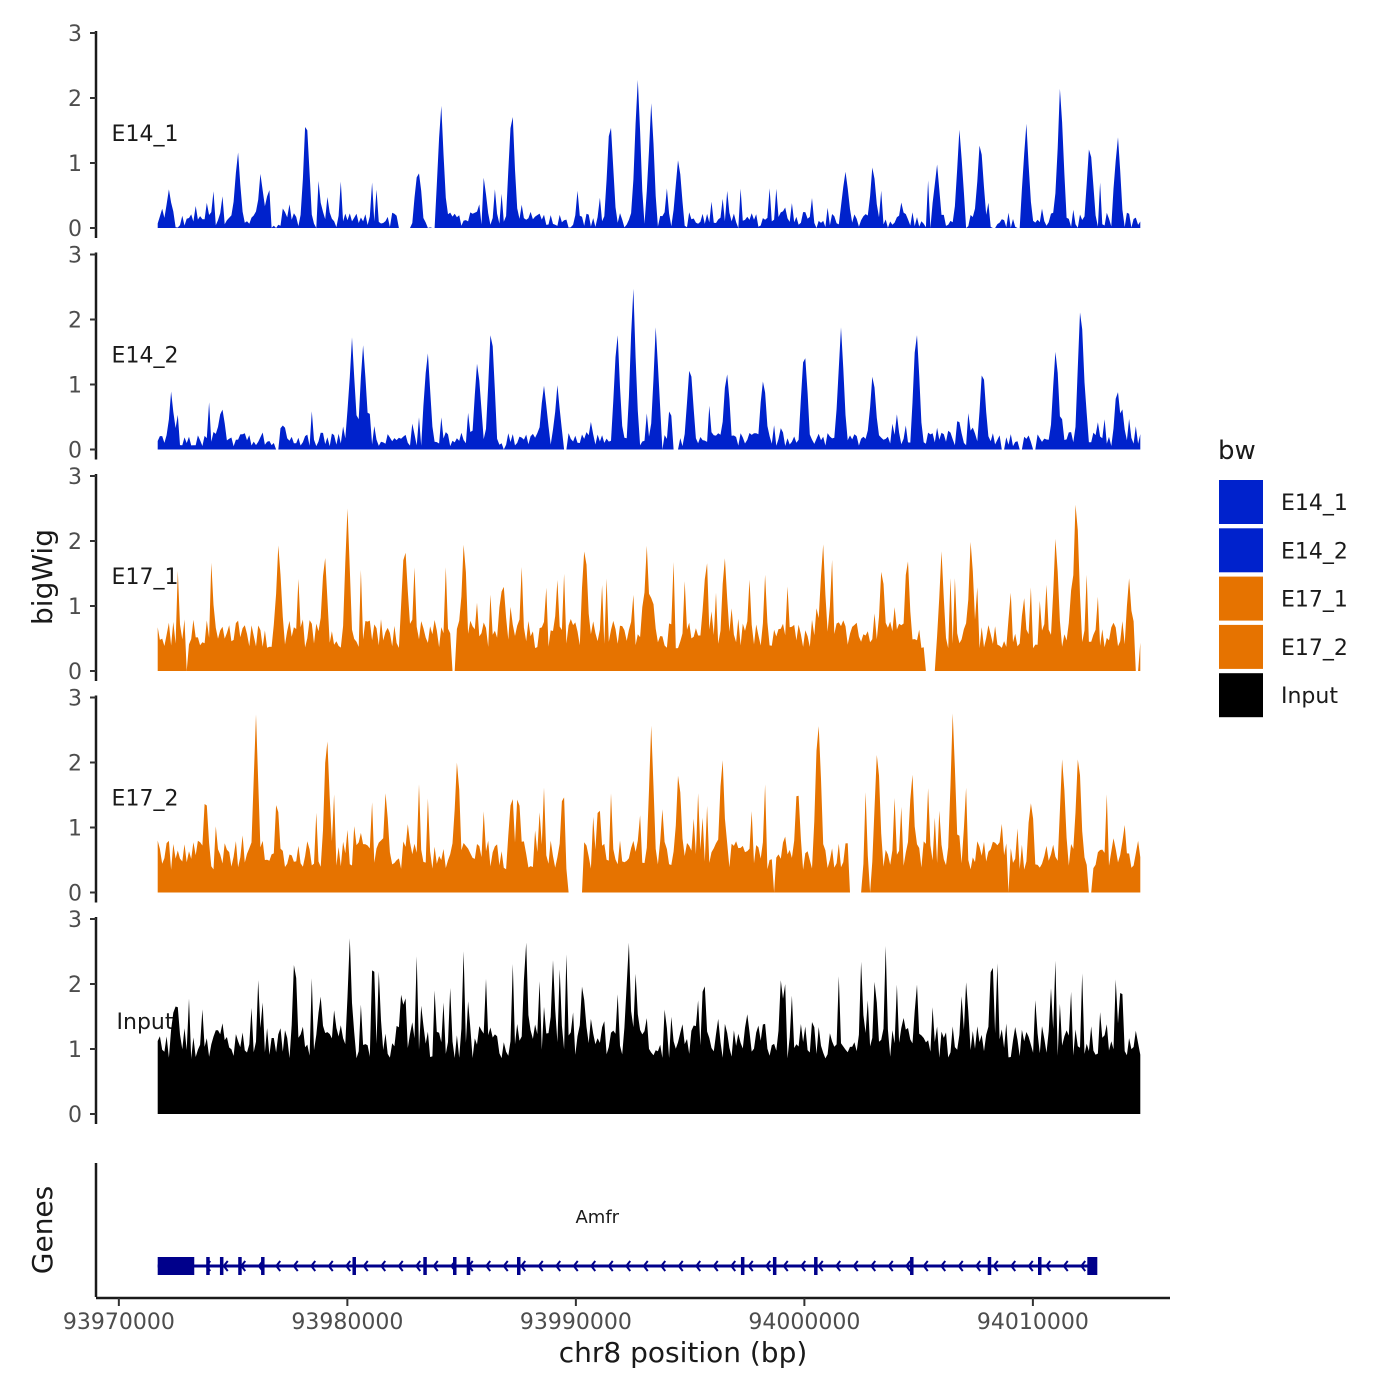 The image size is (1400, 1400). I want to click on gene-model: Amfr, so click(627, 1241).